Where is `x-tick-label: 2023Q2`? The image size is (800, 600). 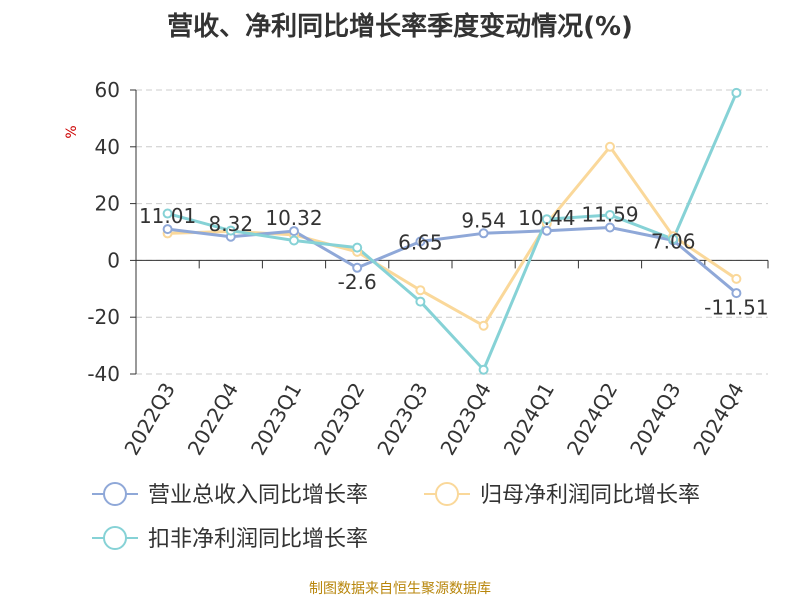
x-tick-label: 2023Q2 is located at coordinates (339, 419).